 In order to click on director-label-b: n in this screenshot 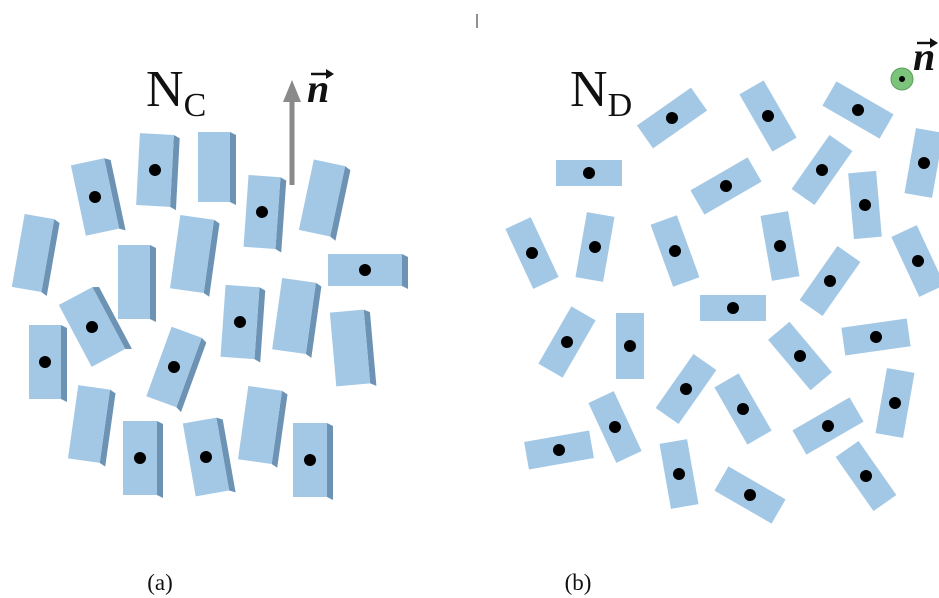, I will do `click(925, 56)`.